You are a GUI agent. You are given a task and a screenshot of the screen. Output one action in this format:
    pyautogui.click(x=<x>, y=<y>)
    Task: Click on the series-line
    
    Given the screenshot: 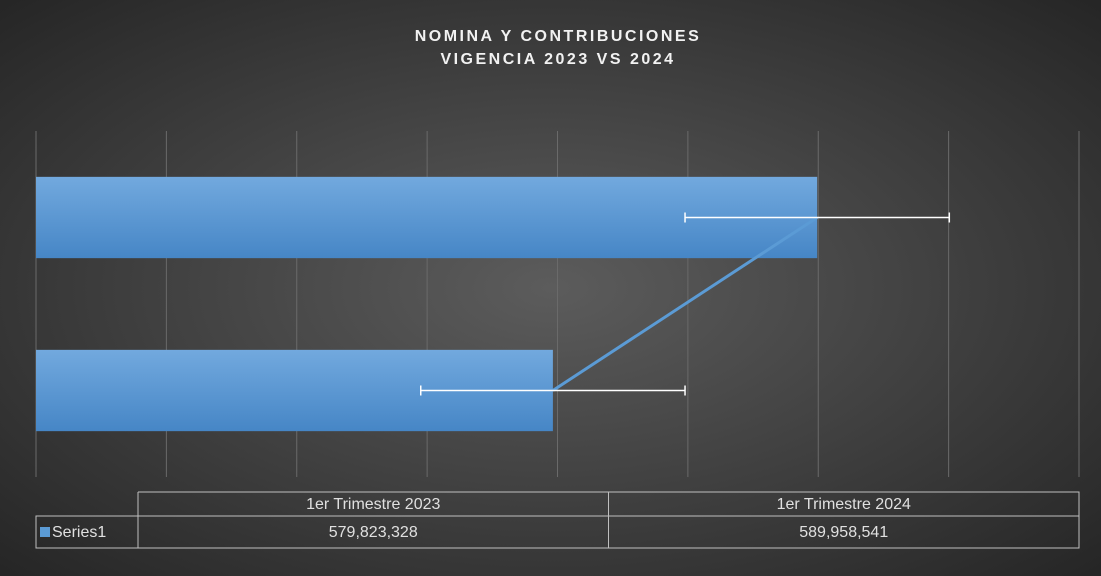 What is the action you would take?
    pyautogui.click(x=685, y=304)
    